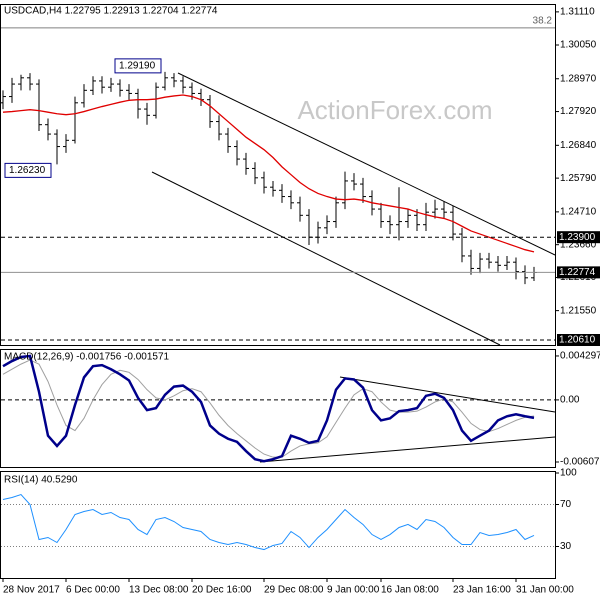 This screenshot has width=600, height=600. I want to click on x-tick-label: 9 Jan 00:00, so click(353, 590).